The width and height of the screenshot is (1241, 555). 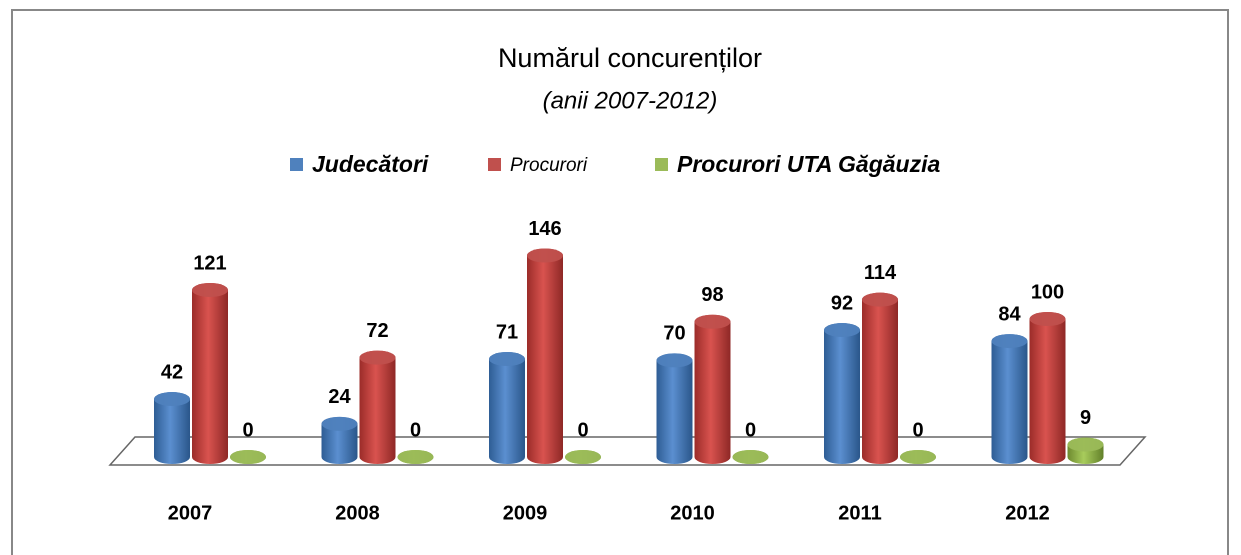 What do you see at coordinates (209, 263) in the screenshot?
I see `data-label: 121` at bounding box center [209, 263].